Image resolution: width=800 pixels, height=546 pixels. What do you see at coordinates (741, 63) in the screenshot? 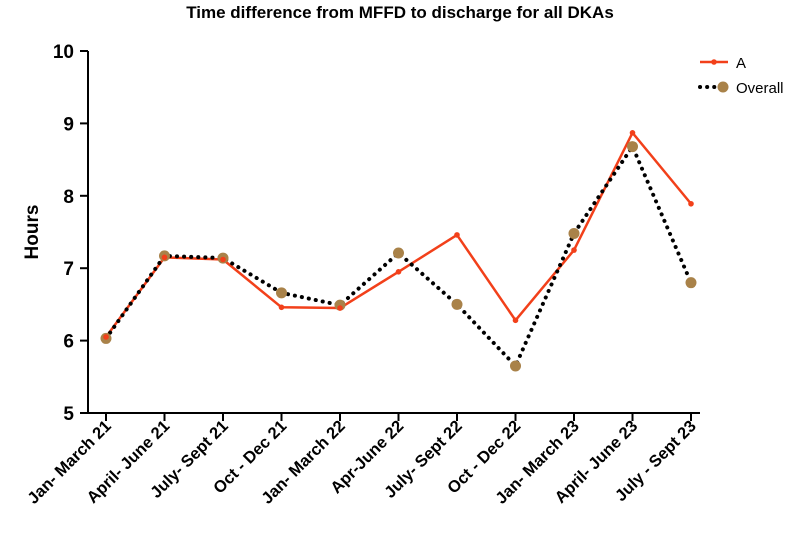
I see `legend-a-label: A` at bounding box center [741, 63].